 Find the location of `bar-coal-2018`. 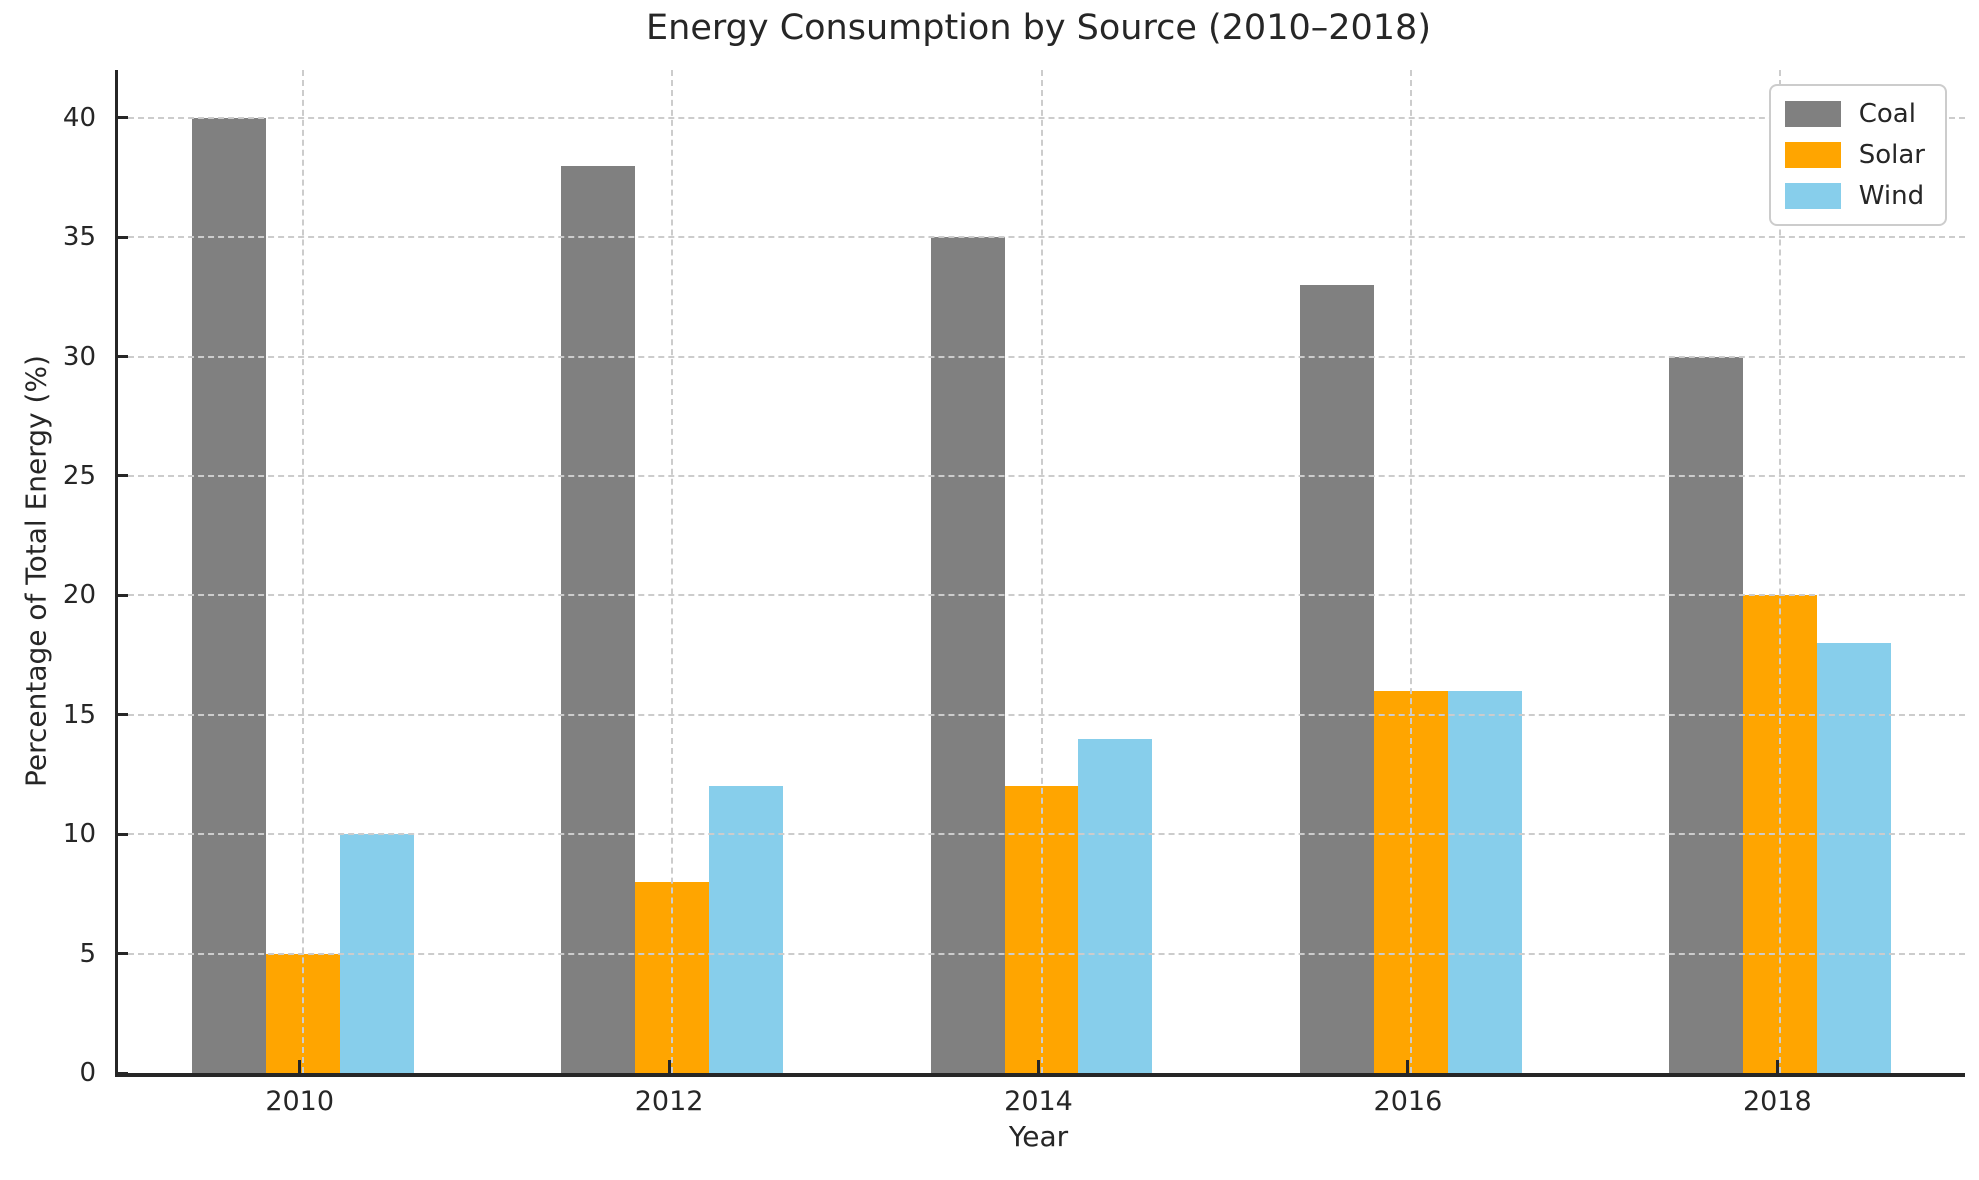

bar-coal-2018 is located at coordinates (1706, 714).